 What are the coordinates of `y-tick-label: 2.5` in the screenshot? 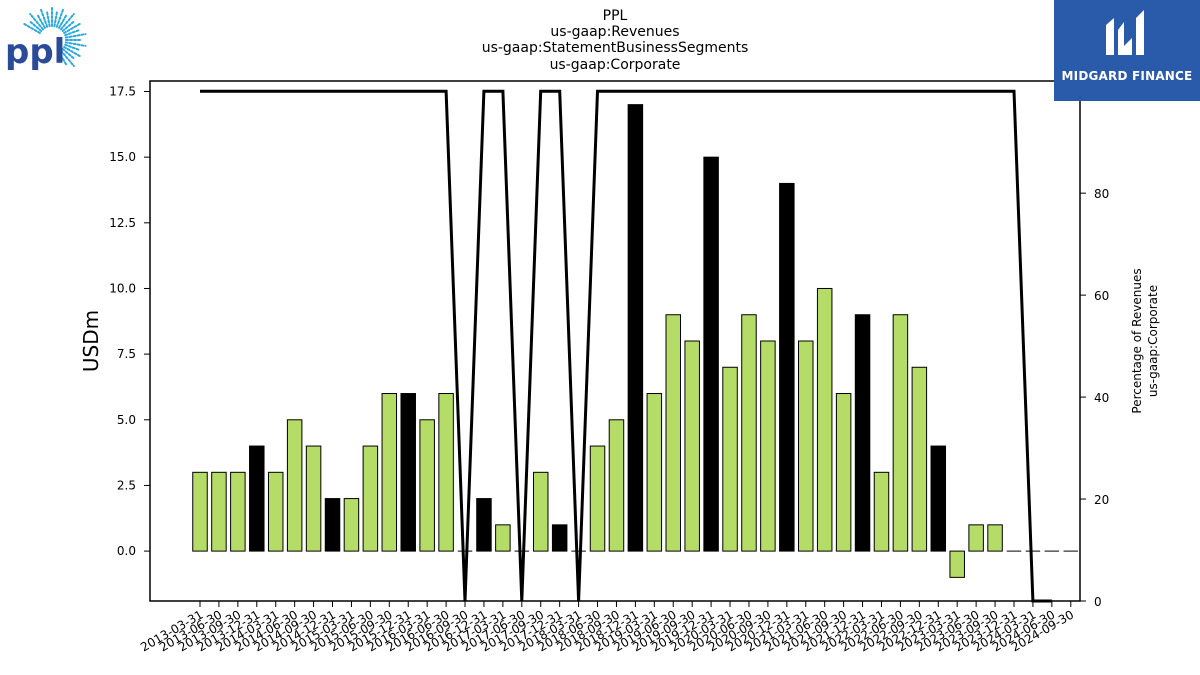 It's located at (126, 485).